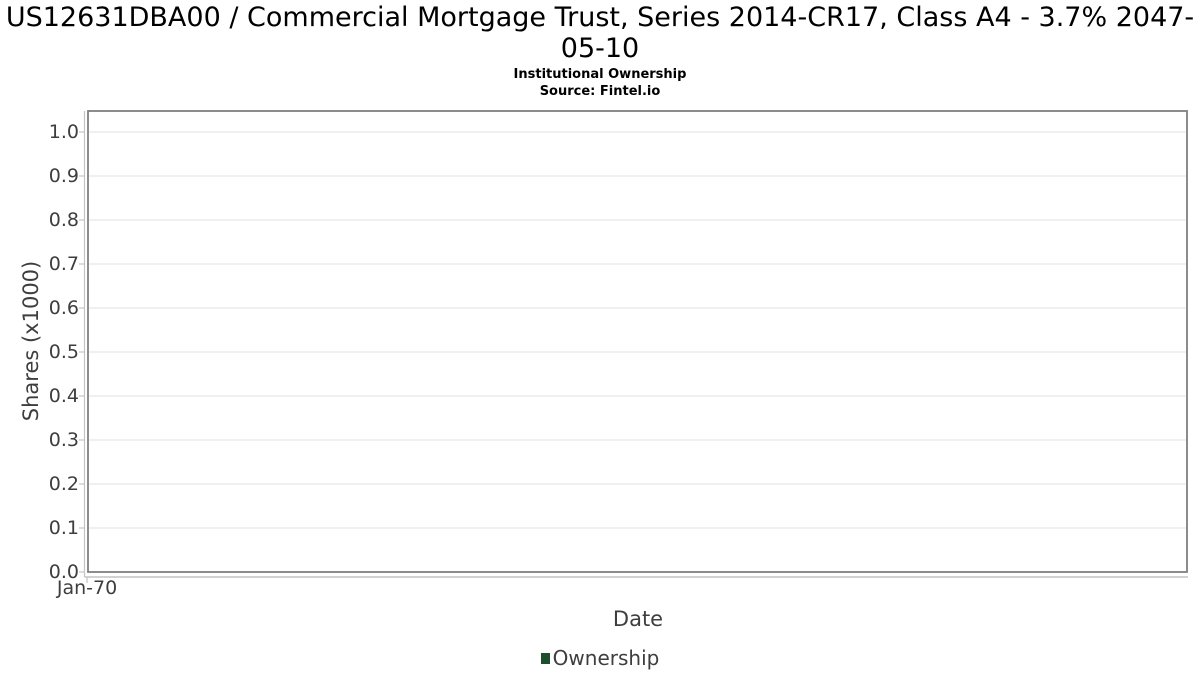 The image size is (1200, 675). Describe the element at coordinates (87, 588) in the screenshot. I see `x-tick-label: Jan-70` at that location.